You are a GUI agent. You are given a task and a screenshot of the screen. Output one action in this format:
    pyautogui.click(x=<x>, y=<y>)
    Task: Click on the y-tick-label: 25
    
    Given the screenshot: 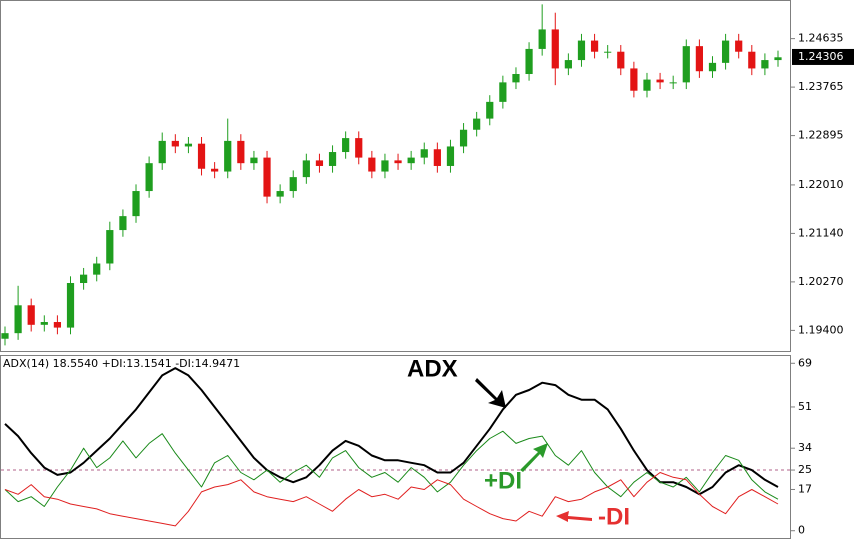 What is the action you would take?
    pyautogui.click(x=805, y=469)
    